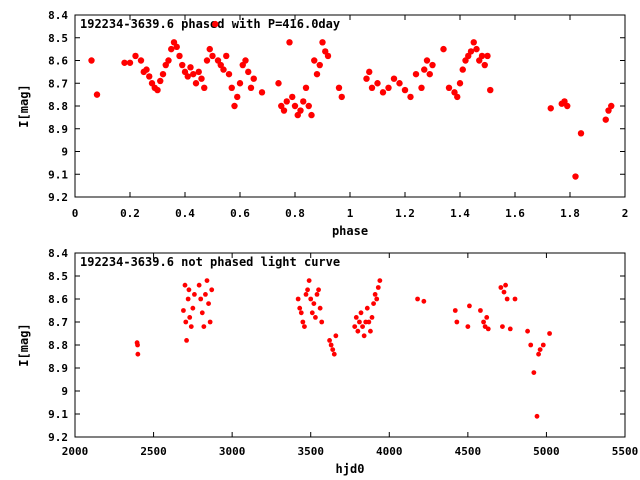 This screenshot has height=480, width=640. I want to click on x-tick-label: 2500, so click(153, 451).